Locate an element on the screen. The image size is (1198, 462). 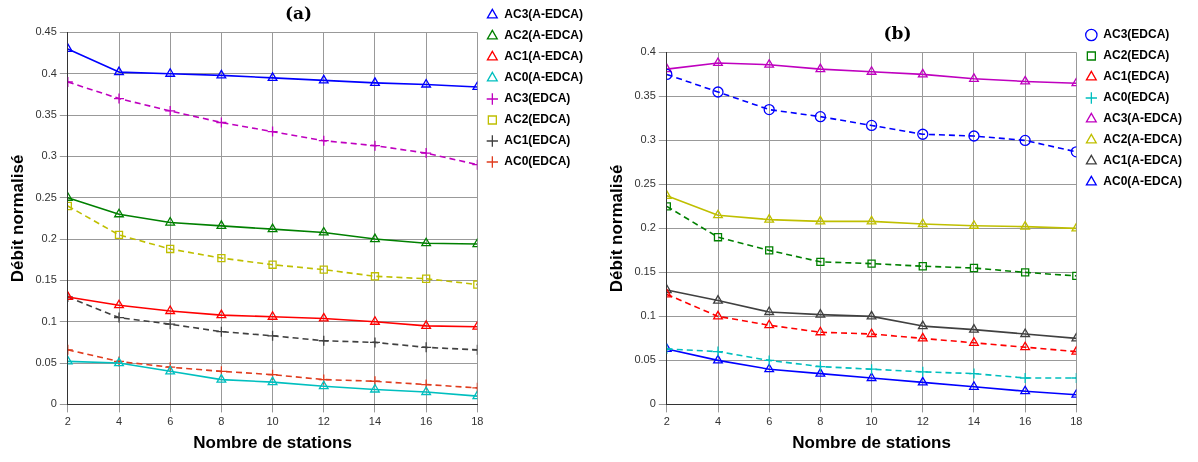
y-tick-label: 0.35 is located at coordinates (645, 95).